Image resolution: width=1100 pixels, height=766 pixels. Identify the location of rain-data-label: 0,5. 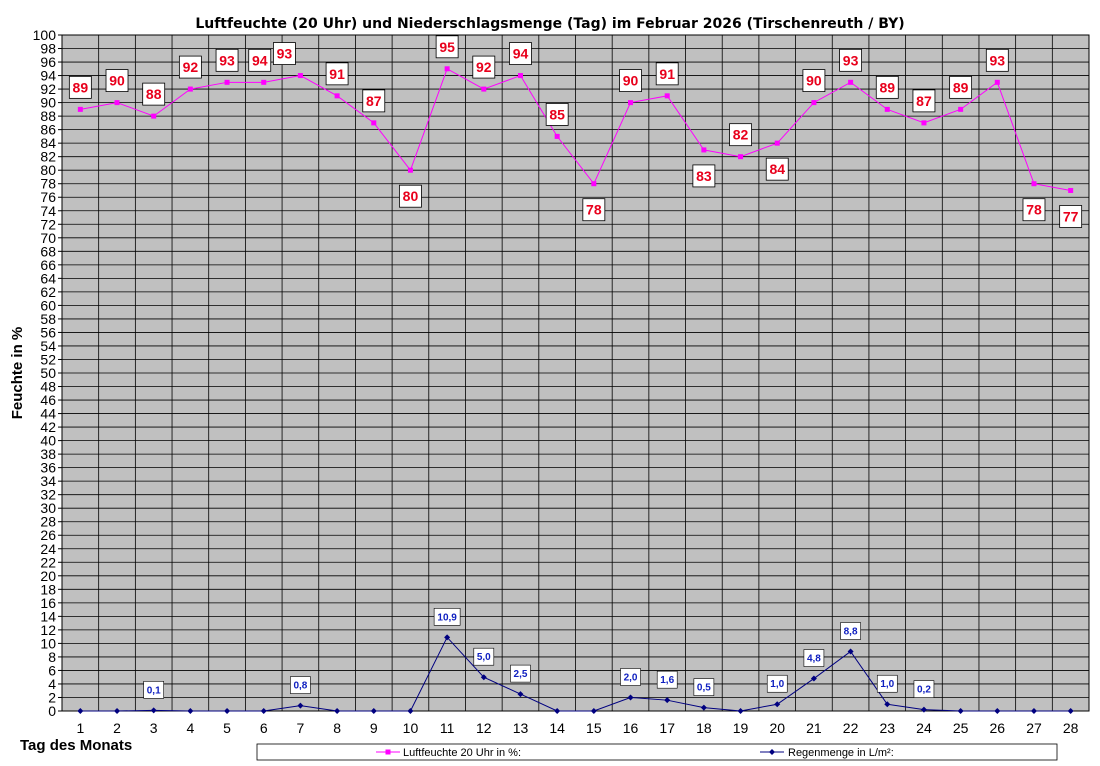
(704, 687).